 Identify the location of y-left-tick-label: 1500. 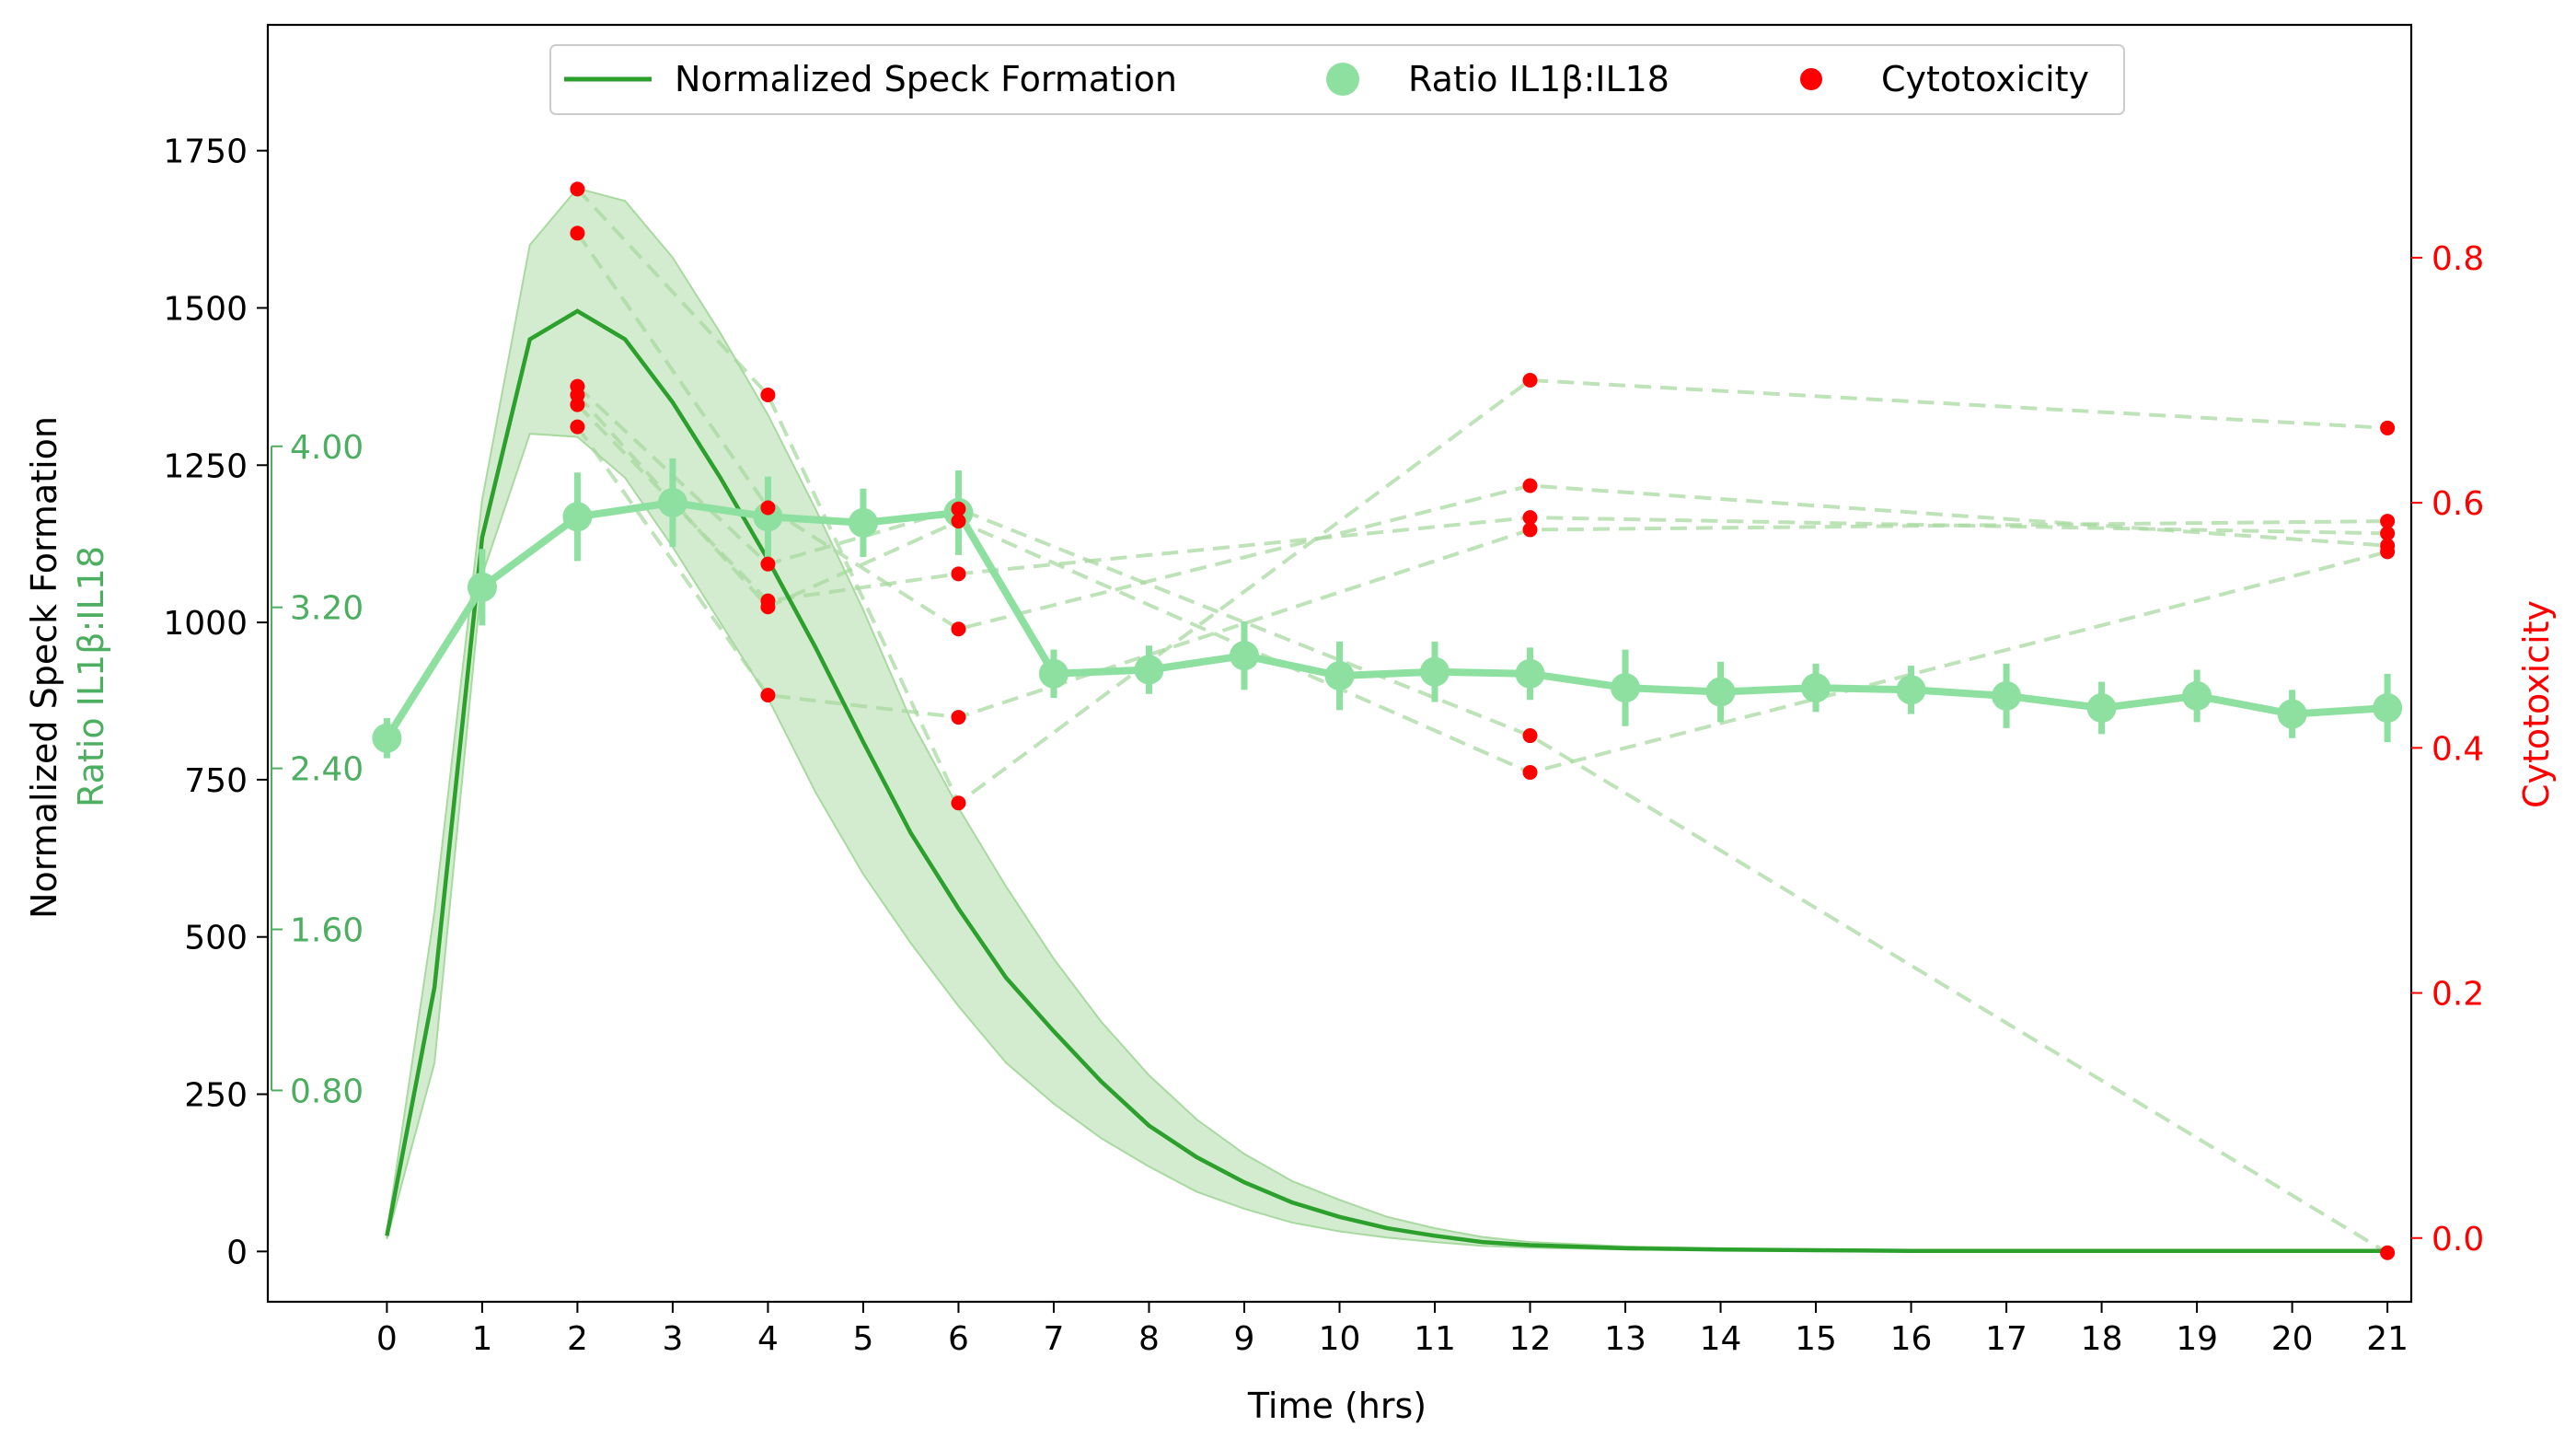
(205, 309).